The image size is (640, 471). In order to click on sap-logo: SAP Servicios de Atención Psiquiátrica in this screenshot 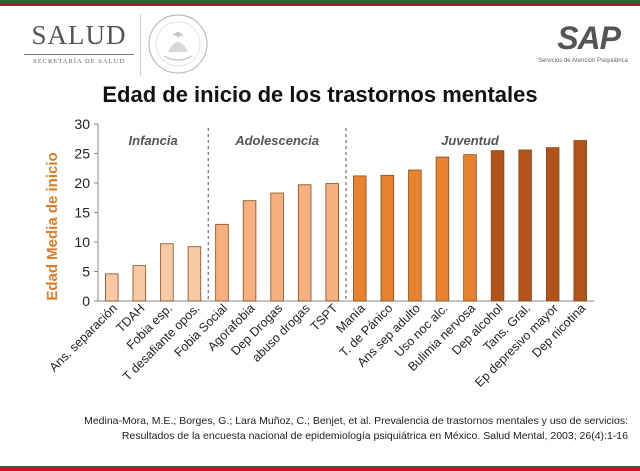, I will do `click(578, 50)`.